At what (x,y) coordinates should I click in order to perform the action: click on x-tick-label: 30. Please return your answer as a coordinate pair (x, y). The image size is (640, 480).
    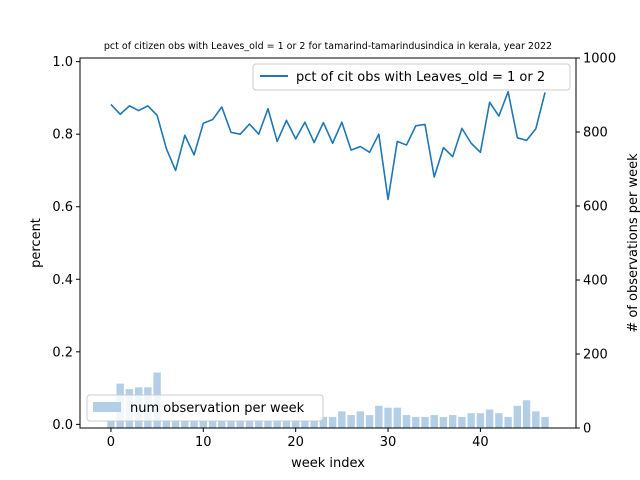
    Looking at the image, I should click on (388, 442).